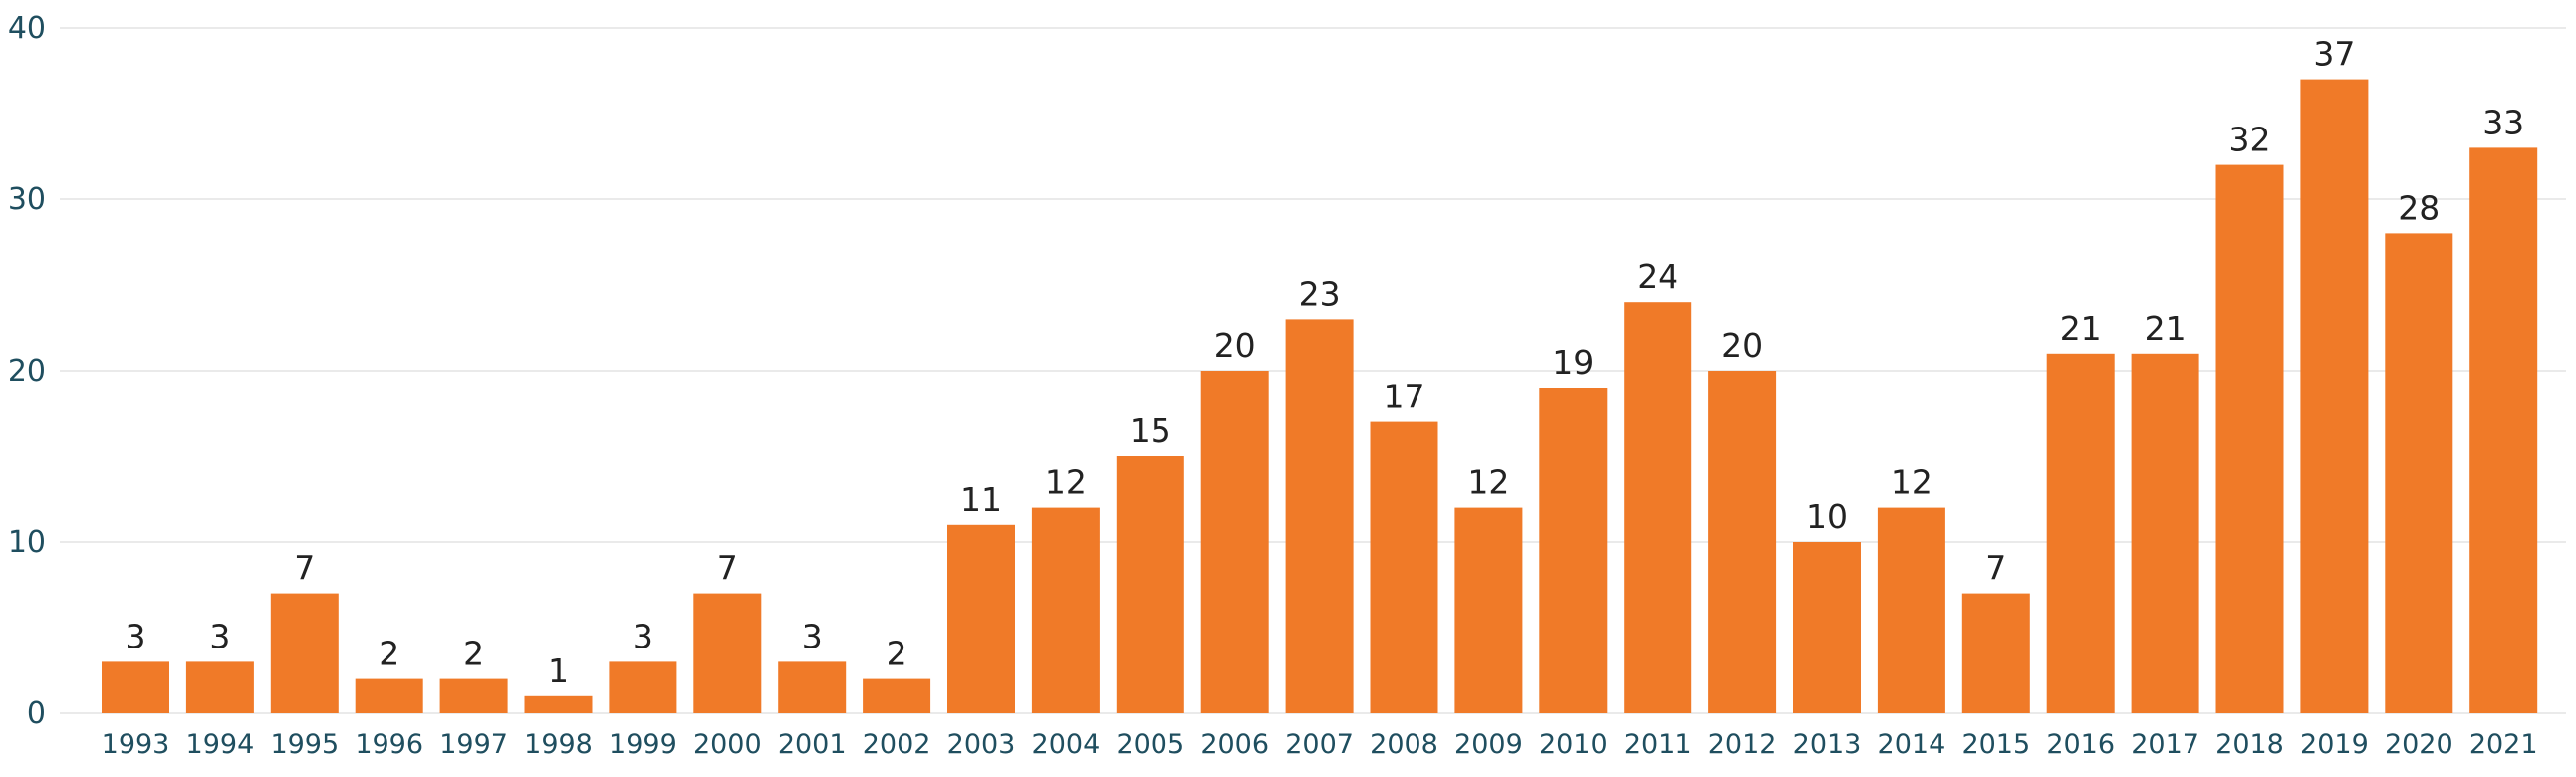  I want to click on x-tick-label: 2009, so click(1488, 744).